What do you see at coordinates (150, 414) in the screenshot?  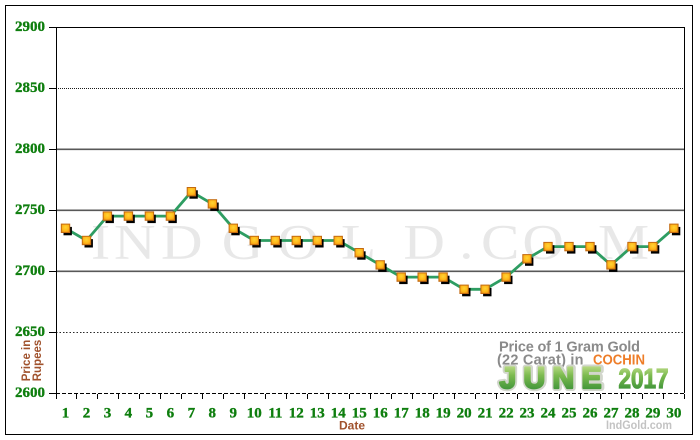 I see `svg-text: 5` at bounding box center [150, 414].